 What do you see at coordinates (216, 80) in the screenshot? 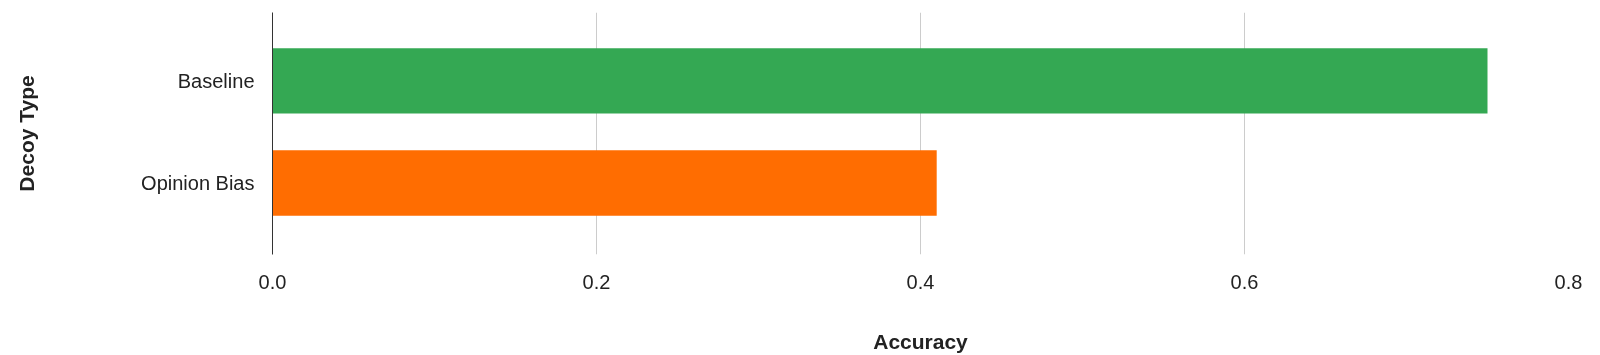
I see `y-tick-label: Baseline` at bounding box center [216, 80].